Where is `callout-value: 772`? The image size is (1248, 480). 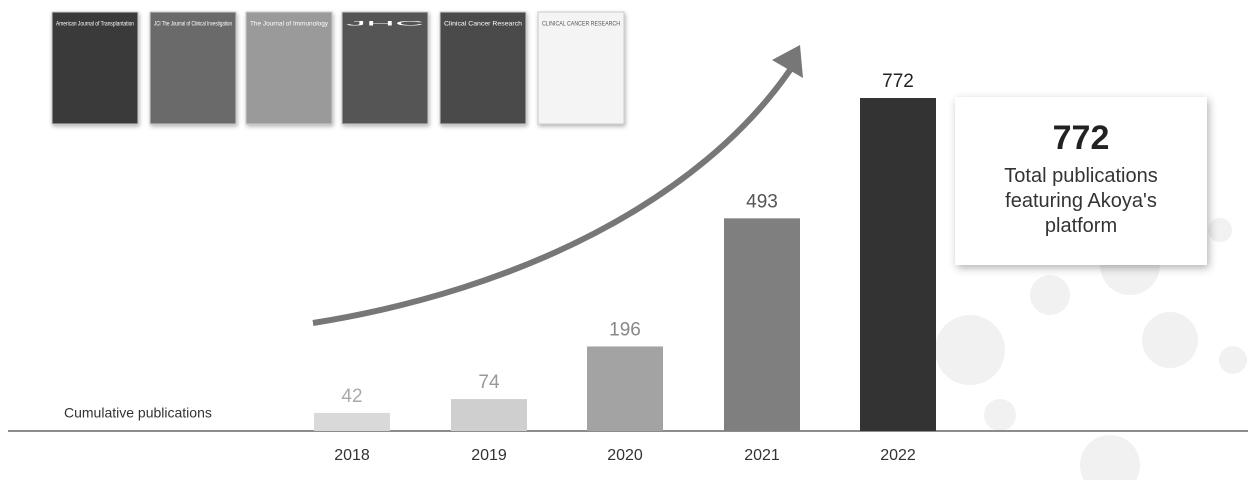 callout-value: 772 is located at coordinates (1081, 138).